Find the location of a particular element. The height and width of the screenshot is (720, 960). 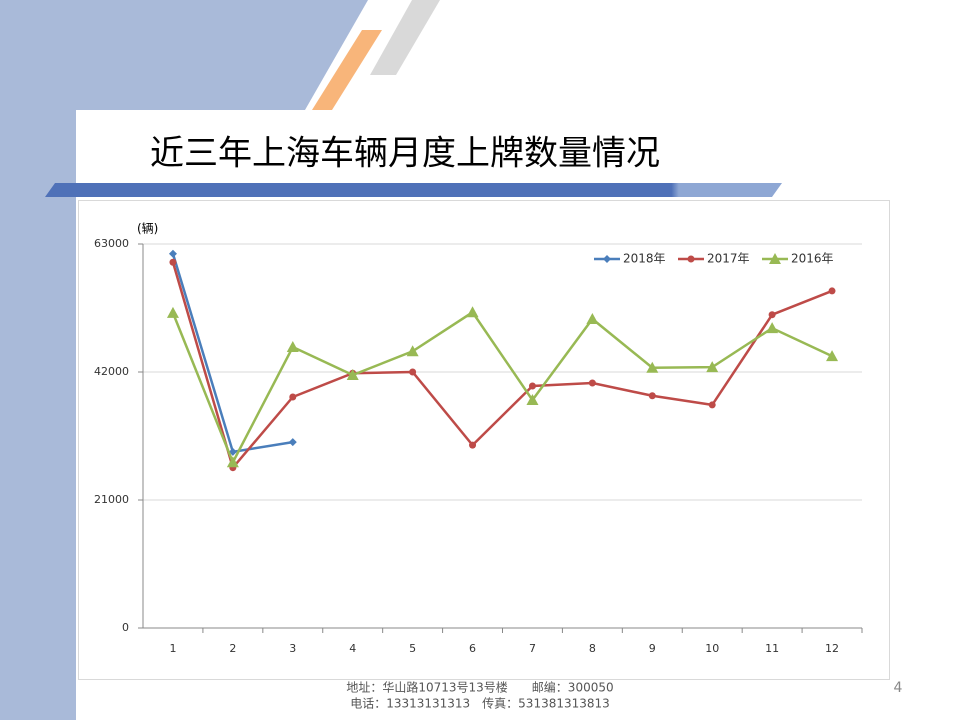

y-tick-label: 63000 is located at coordinates (111, 243).